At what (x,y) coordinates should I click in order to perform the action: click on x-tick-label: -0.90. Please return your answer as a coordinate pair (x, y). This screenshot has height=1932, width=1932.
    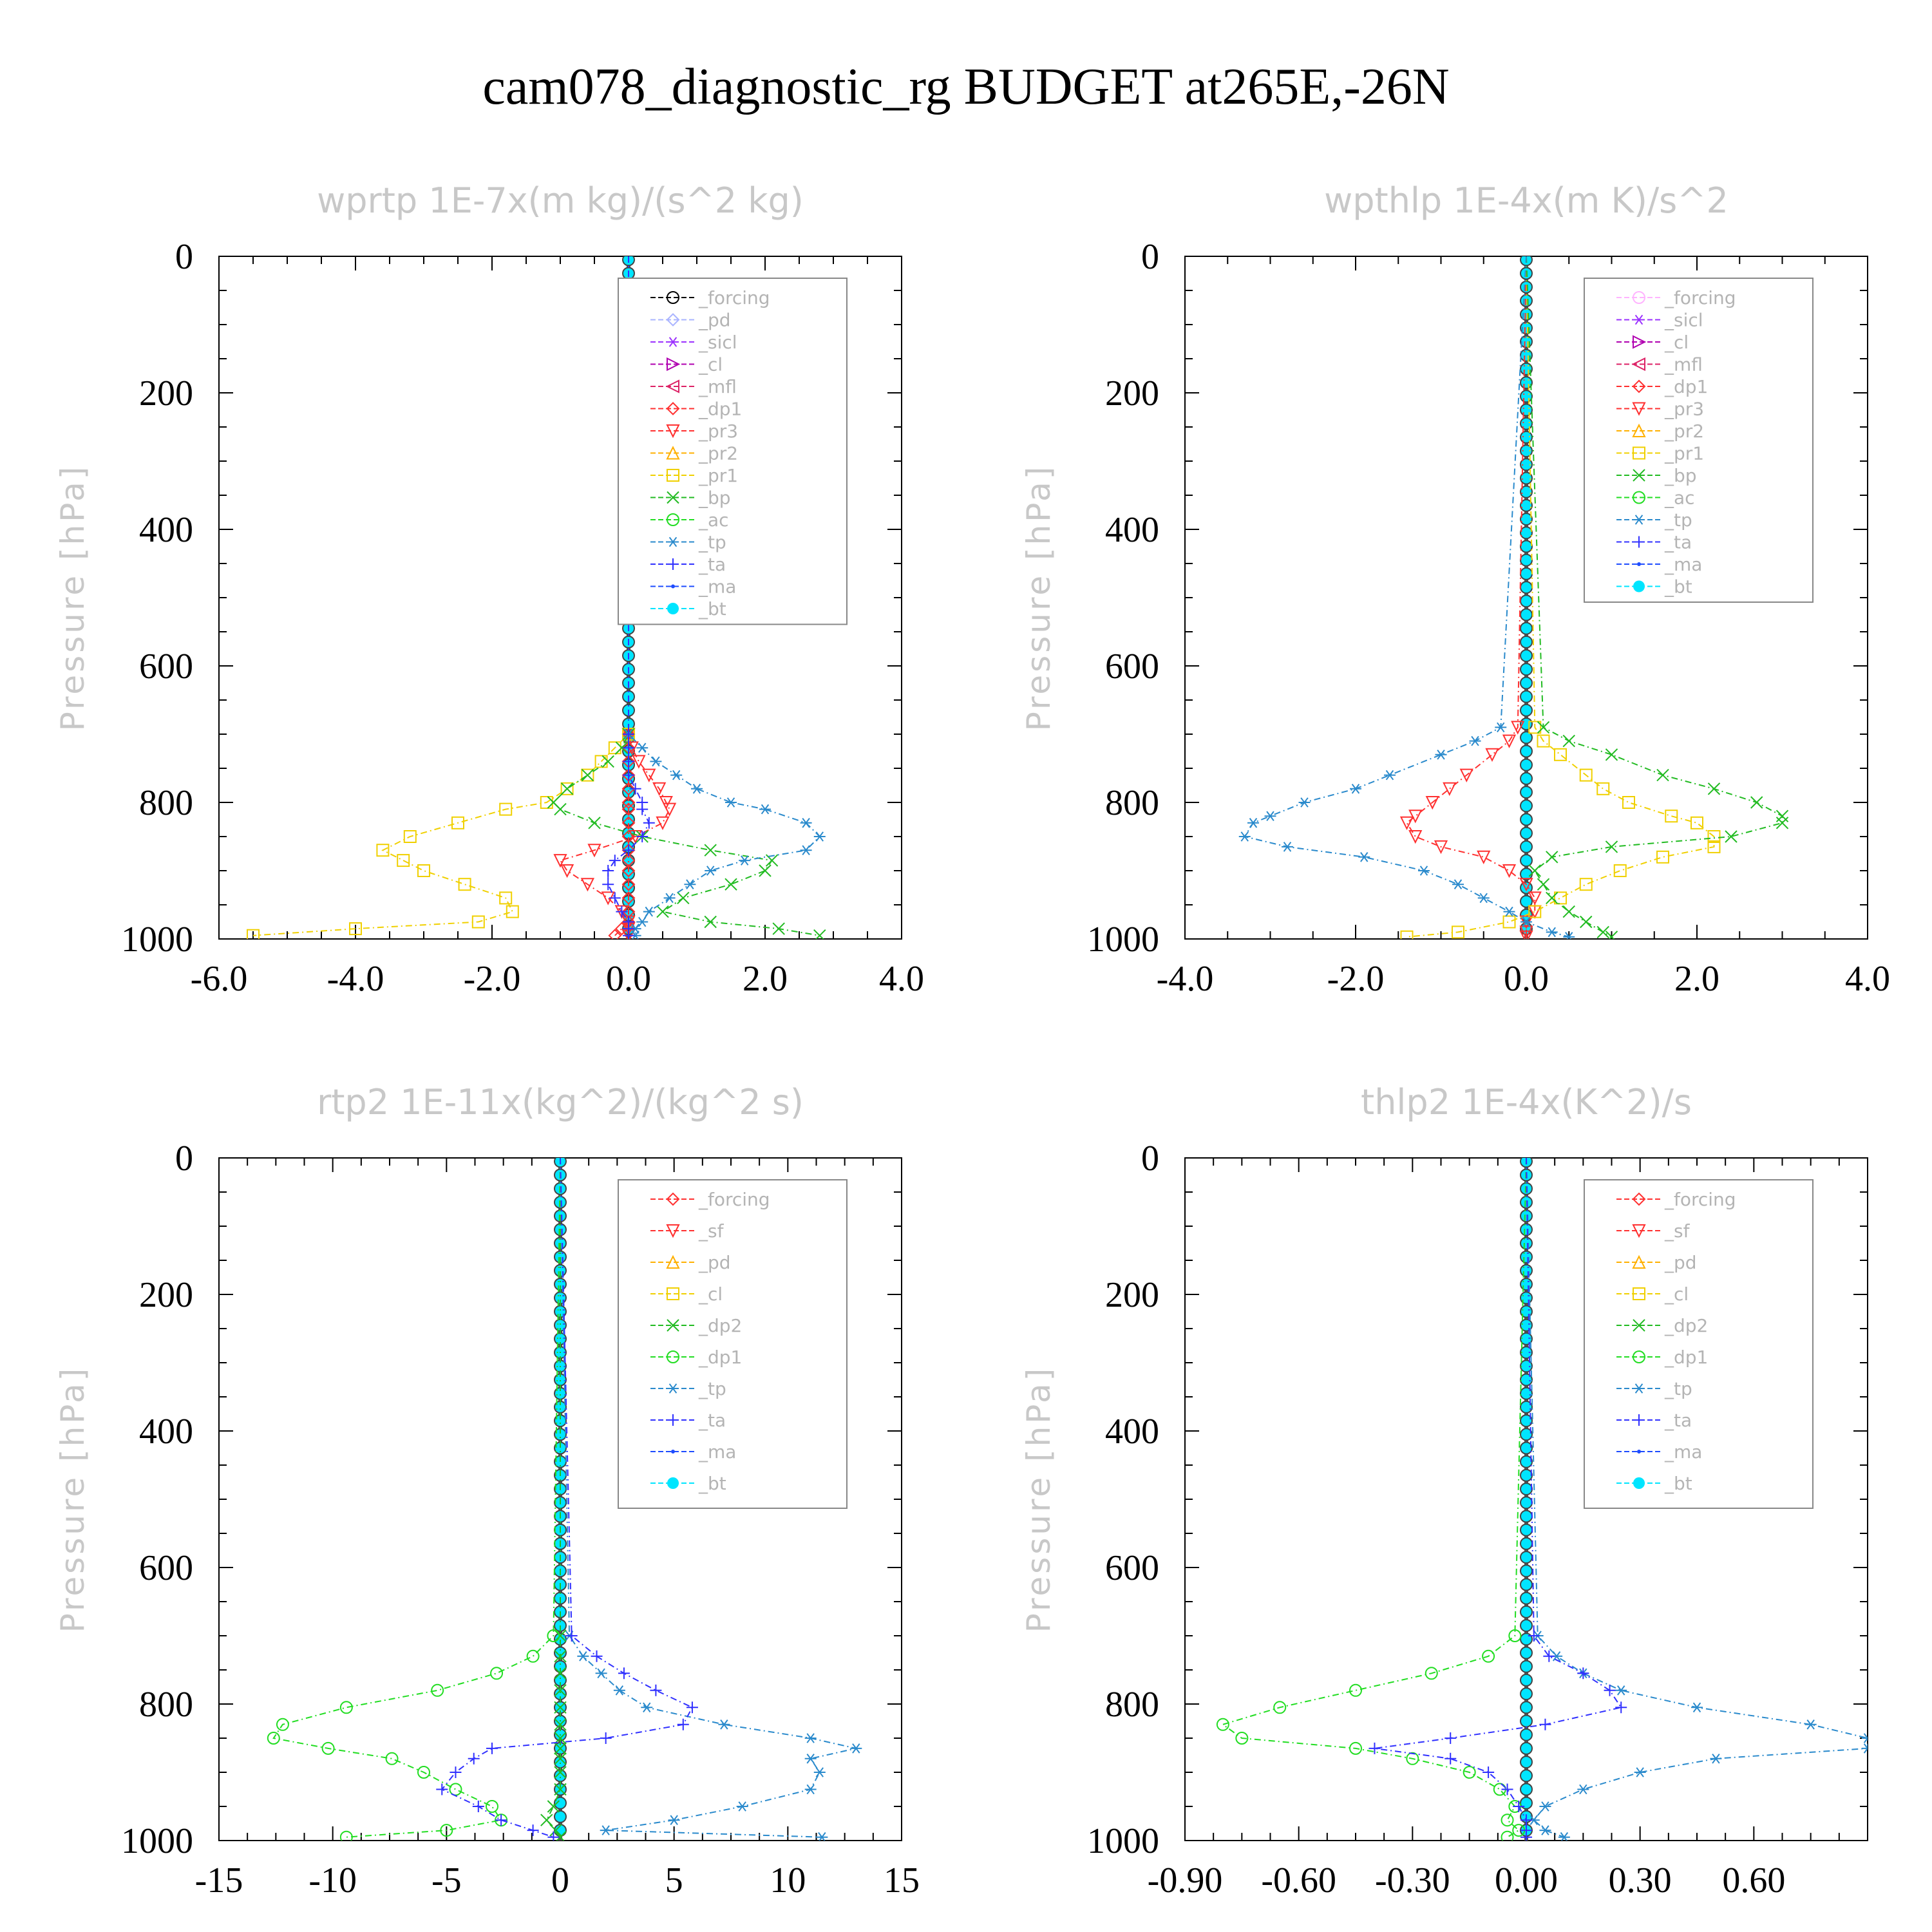
    Looking at the image, I should click on (1186, 1880).